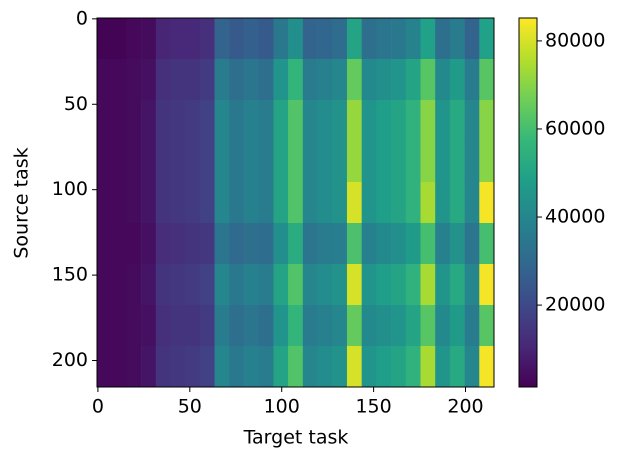 The image size is (636, 461). Describe the element at coordinates (70, 360) in the screenshot. I see `y-tick-label: 200` at that location.